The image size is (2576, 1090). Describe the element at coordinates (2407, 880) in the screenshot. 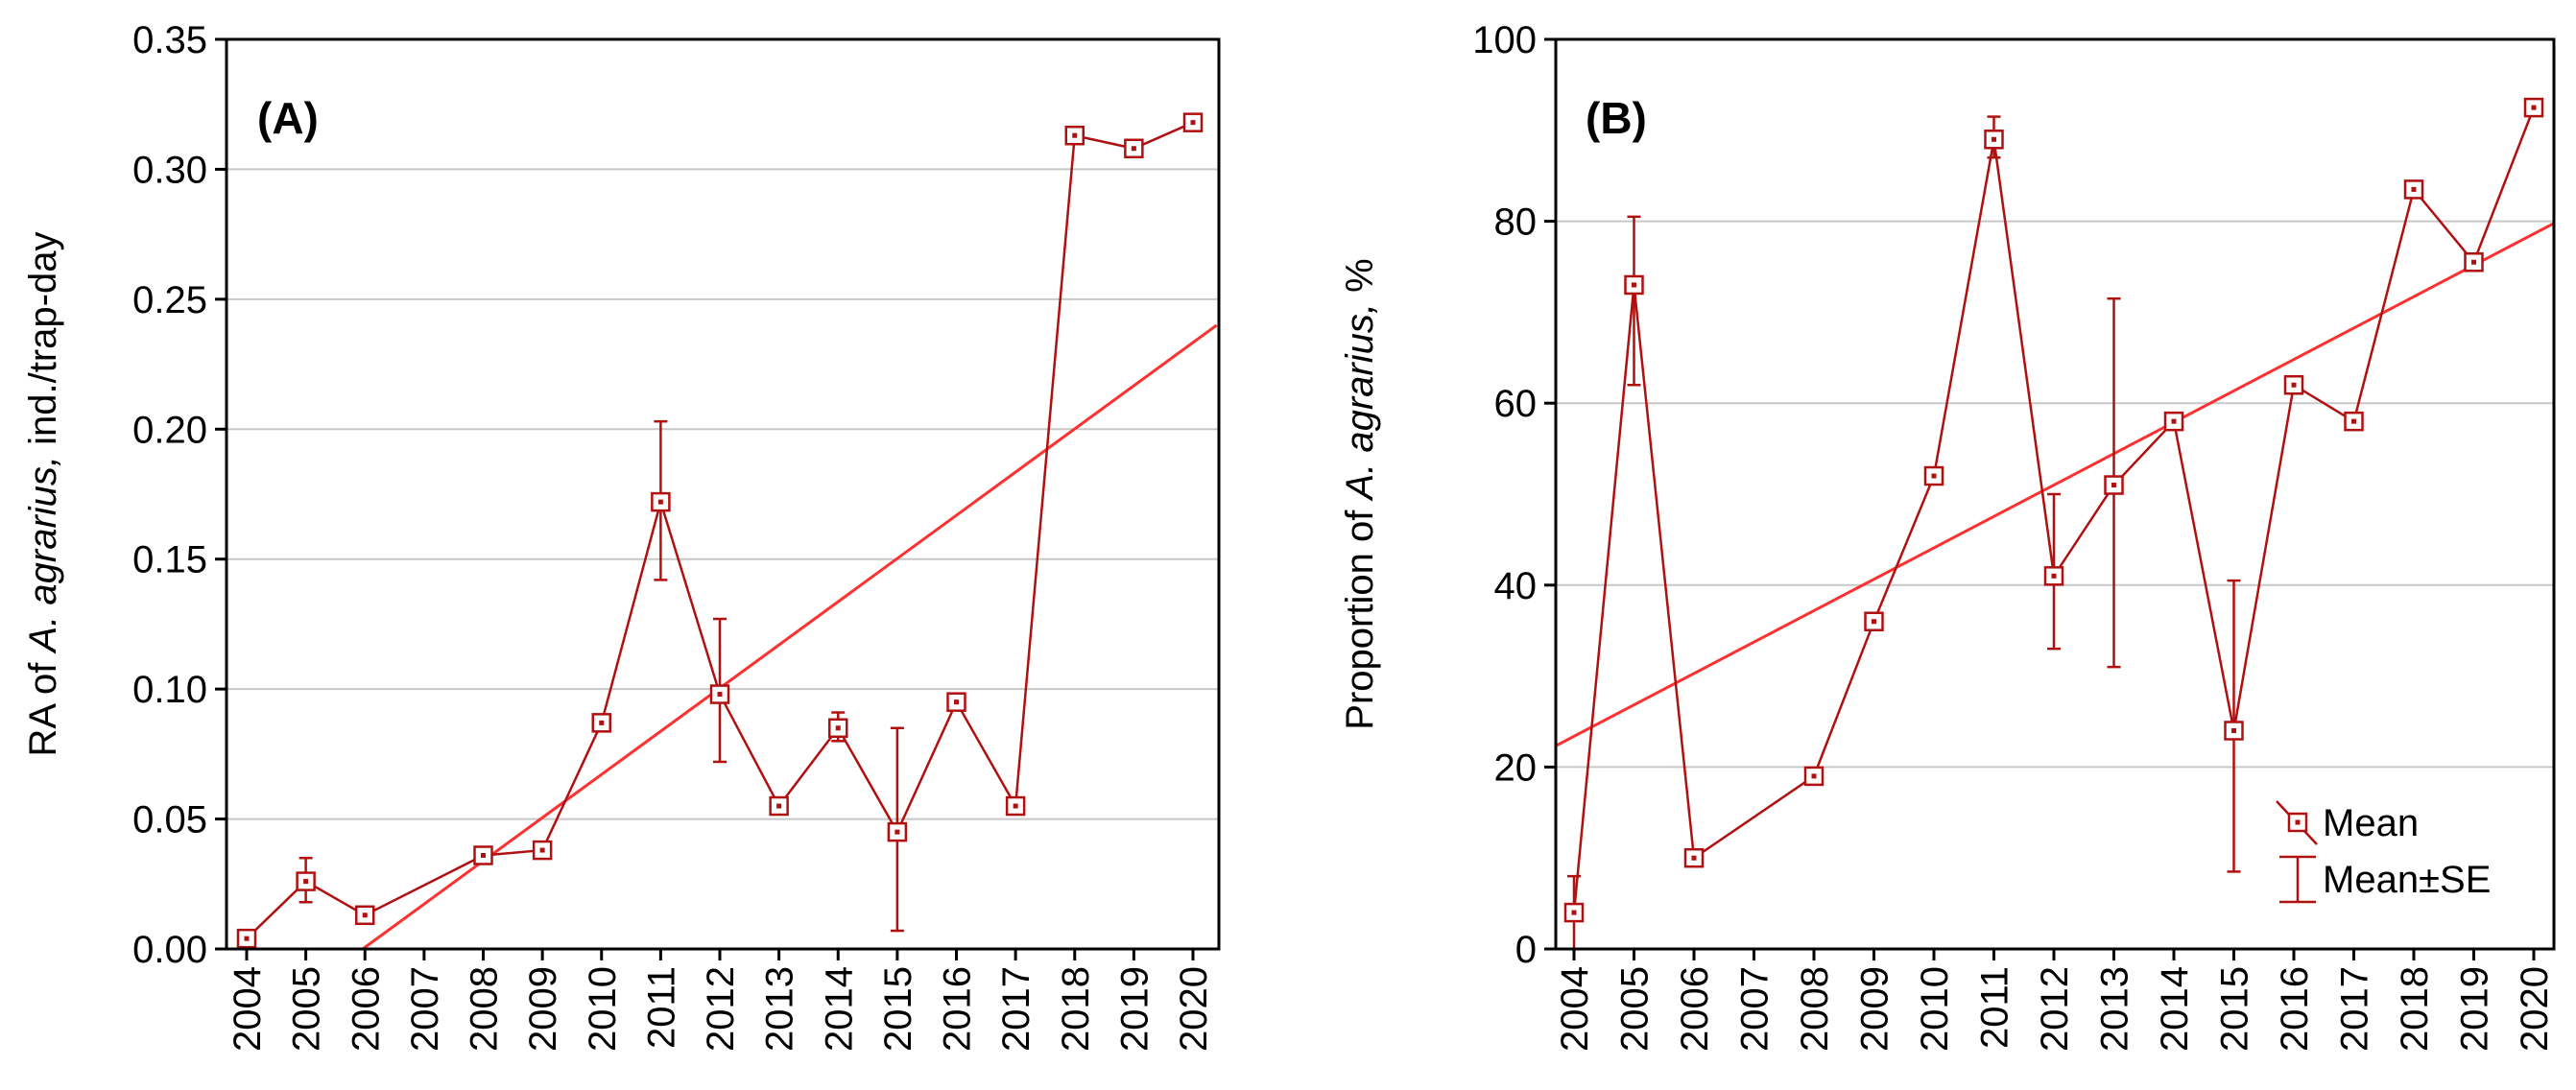

I see `legend-label-mean-se: Mean±SE` at that location.